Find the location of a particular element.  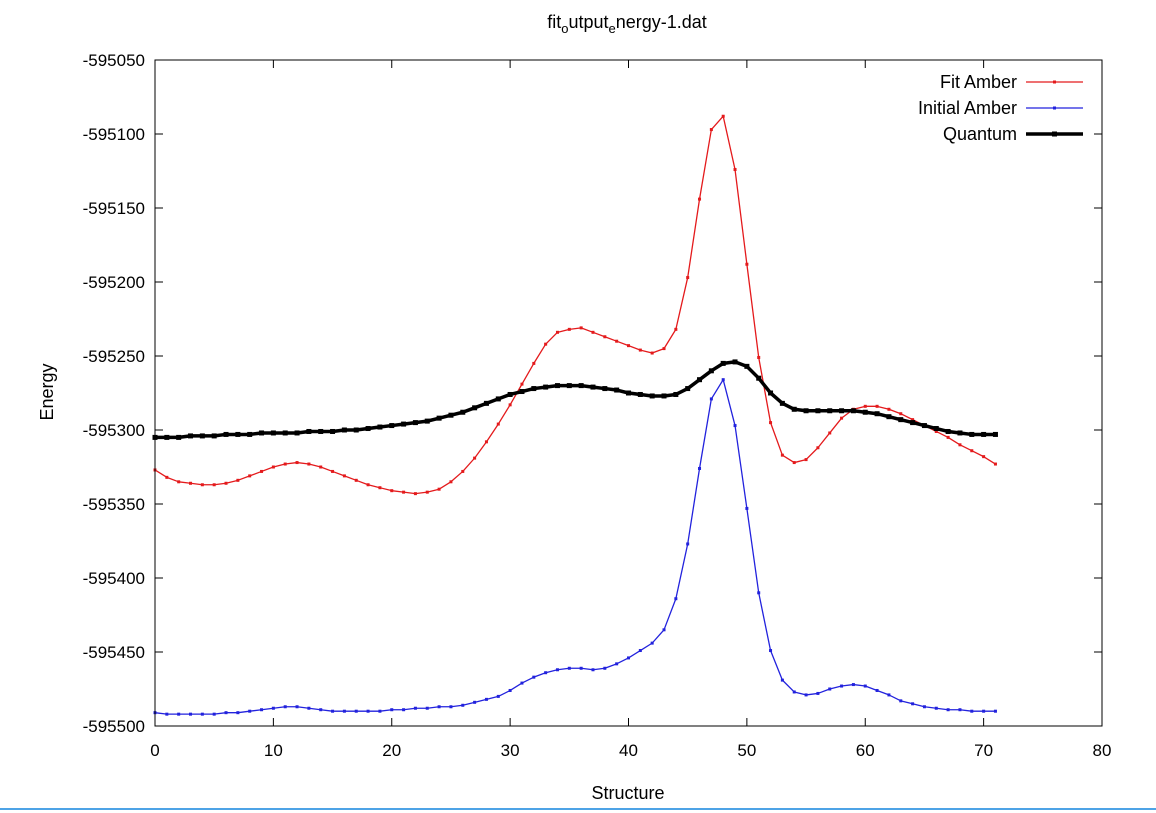

y-tick-label: -595200 is located at coordinates (114, 282).